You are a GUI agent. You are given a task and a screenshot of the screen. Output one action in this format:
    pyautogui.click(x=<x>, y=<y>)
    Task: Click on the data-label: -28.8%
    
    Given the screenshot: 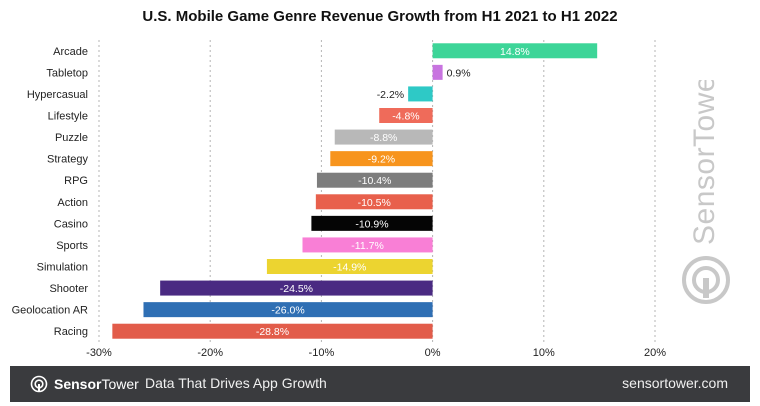 What is the action you would take?
    pyautogui.click(x=272, y=332)
    